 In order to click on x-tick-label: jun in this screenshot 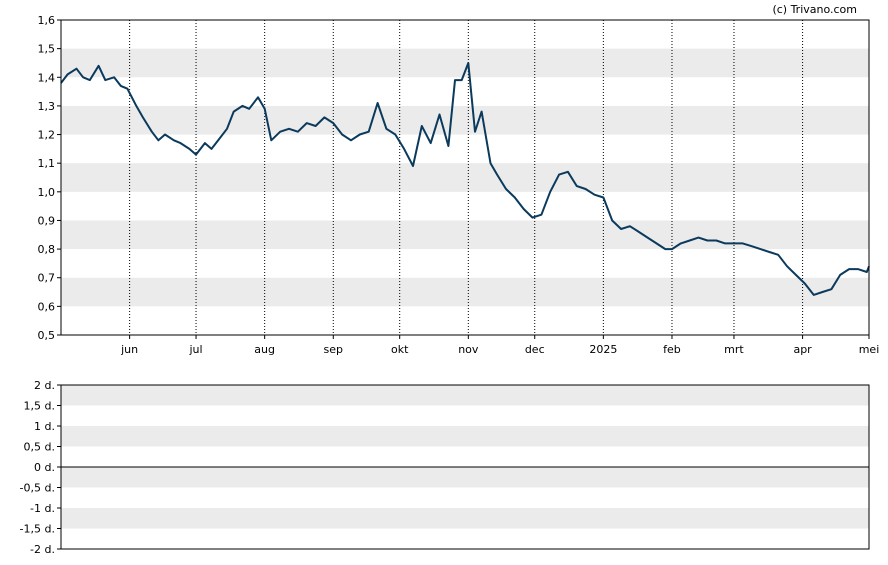, I will do `click(129, 349)`.